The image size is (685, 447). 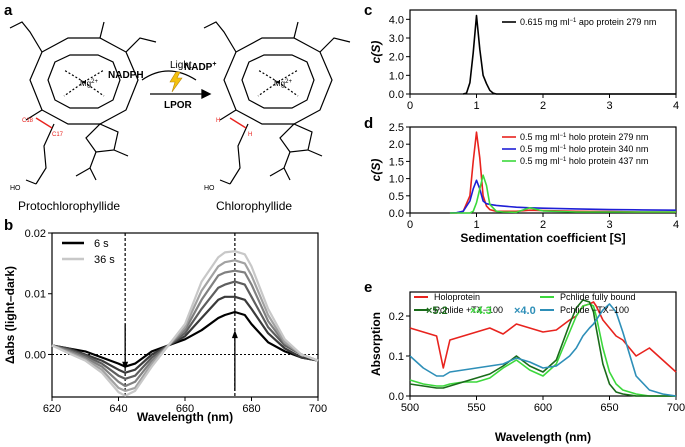 I want to click on y-tick-label: 2.5, so click(x=396, y=128).